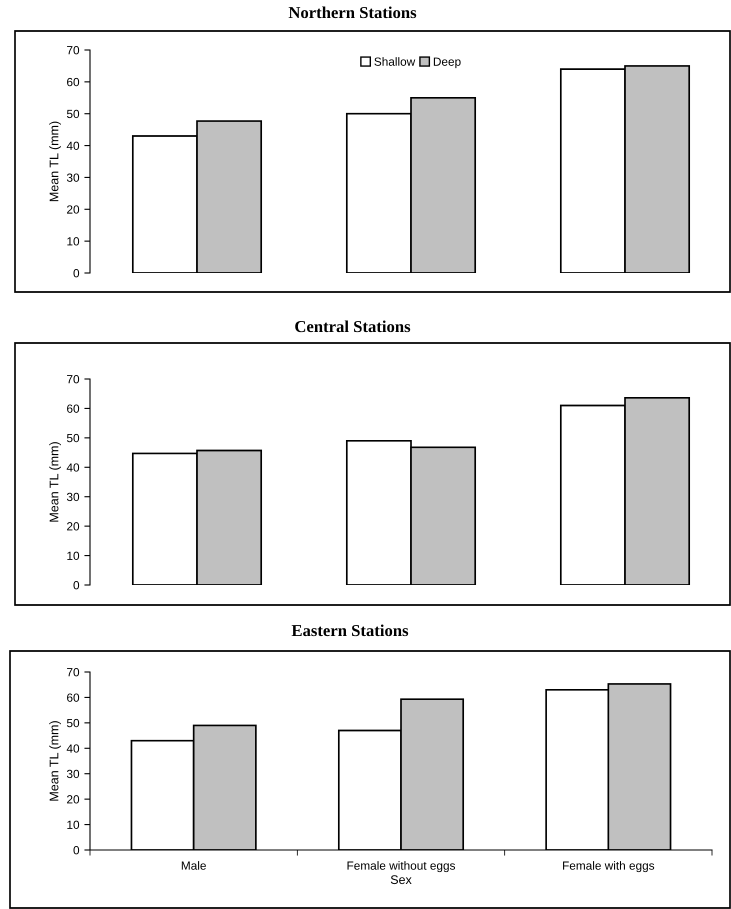 This screenshot has height=909, width=731. What do you see at coordinates (194, 865) in the screenshot?
I see `x-tick-label: Male` at bounding box center [194, 865].